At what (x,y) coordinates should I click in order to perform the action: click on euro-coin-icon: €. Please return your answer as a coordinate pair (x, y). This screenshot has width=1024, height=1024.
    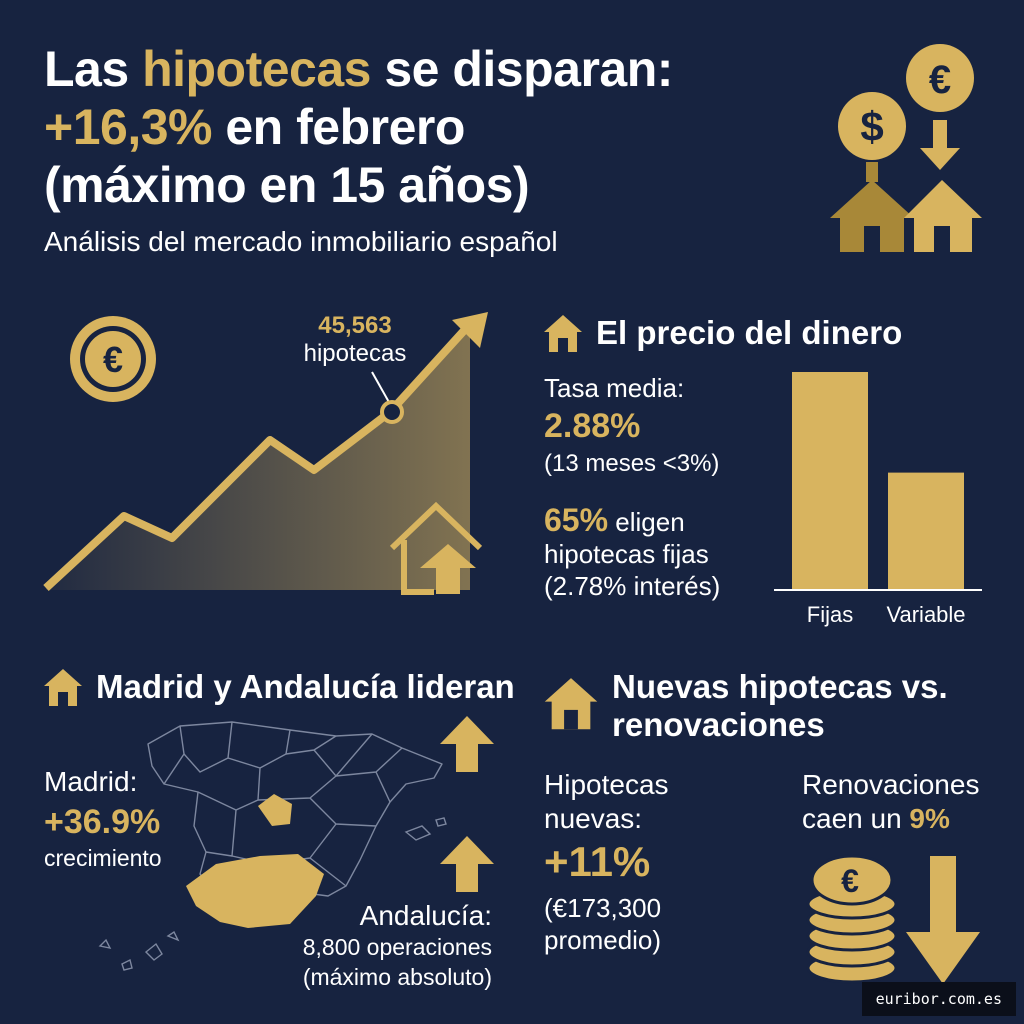
    Looking at the image, I should click on (940, 78).